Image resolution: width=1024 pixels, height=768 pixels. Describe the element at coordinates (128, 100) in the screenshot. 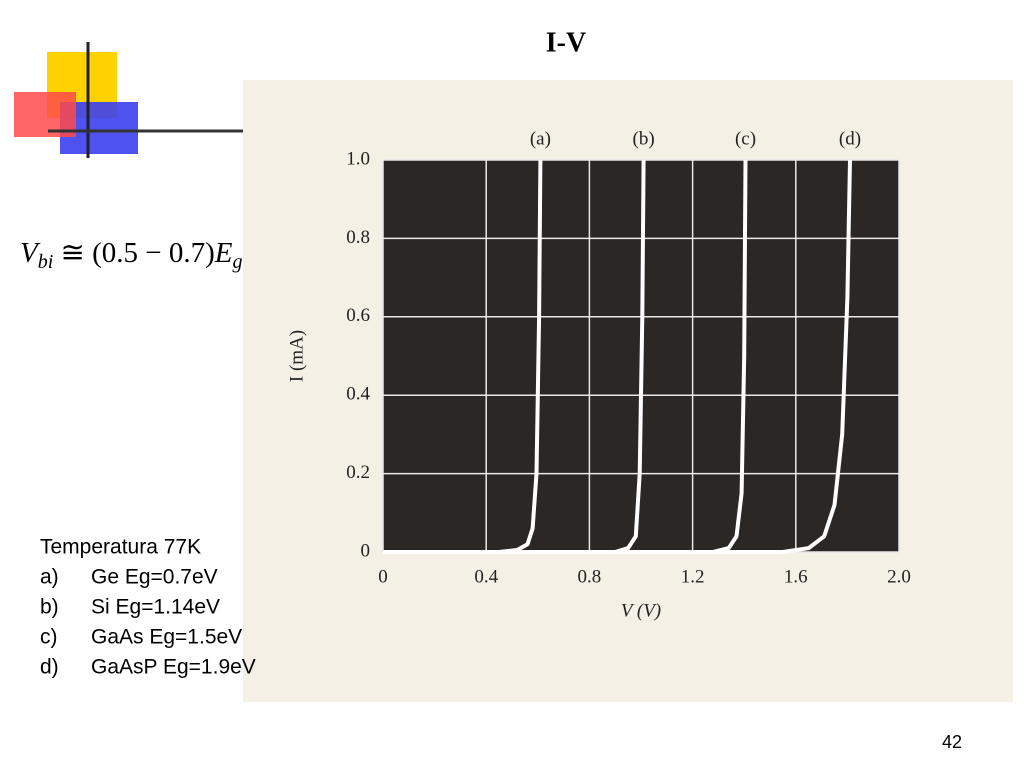

I see `logo` at that location.